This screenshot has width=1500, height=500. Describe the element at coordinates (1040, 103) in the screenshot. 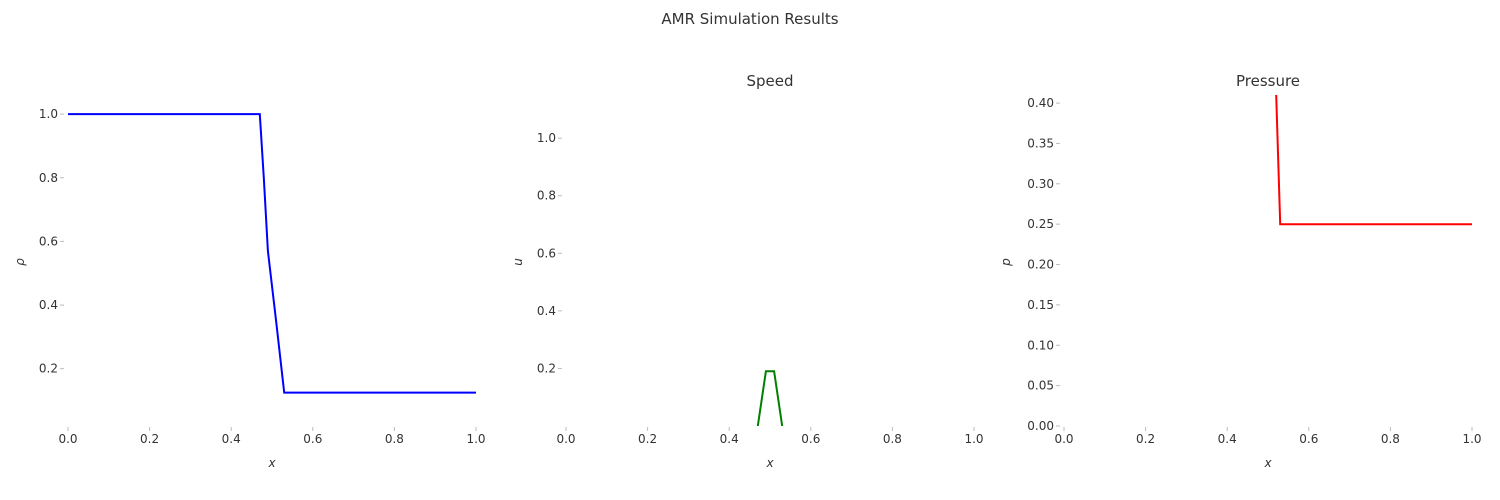

I see `pressure-y-tick-label: 0.40` at that location.